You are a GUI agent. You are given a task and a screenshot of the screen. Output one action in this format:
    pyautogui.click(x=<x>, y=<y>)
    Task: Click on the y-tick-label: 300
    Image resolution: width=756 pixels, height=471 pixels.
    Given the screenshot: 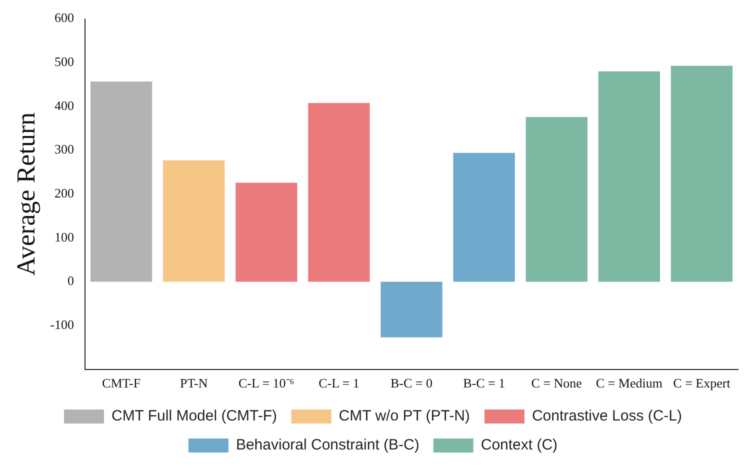 What is the action you would take?
    pyautogui.click(x=64, y=149)
    